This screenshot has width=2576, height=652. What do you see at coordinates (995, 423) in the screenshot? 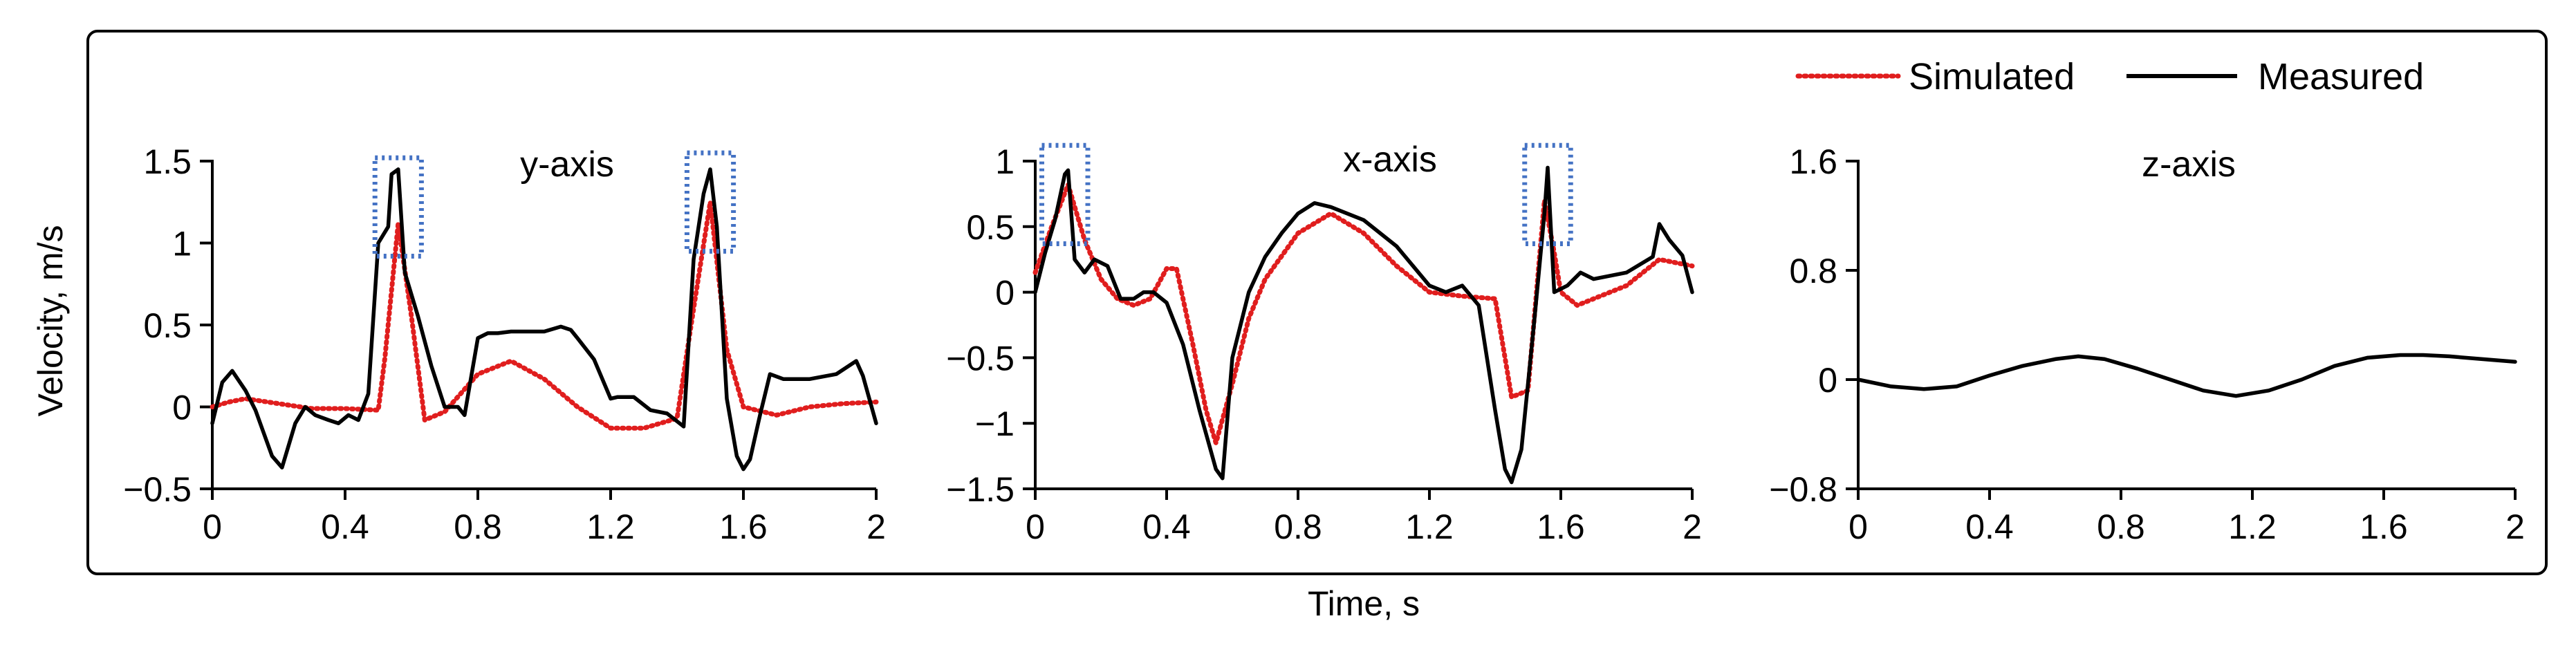
I see `y-tick-label: −1` at bounding box center [995, 423].